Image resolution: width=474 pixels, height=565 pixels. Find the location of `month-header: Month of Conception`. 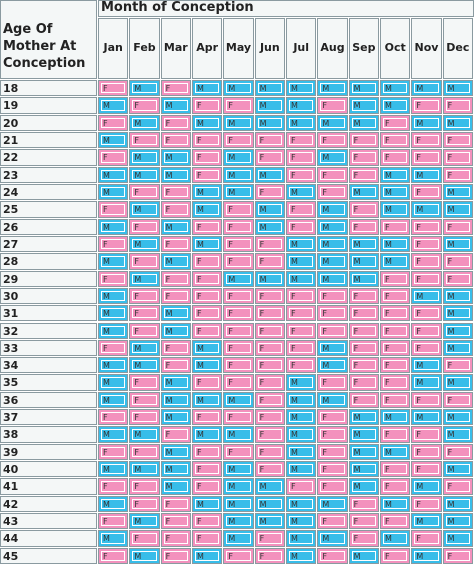

month-header: Month of Conception is located at coordinates (286, 8).